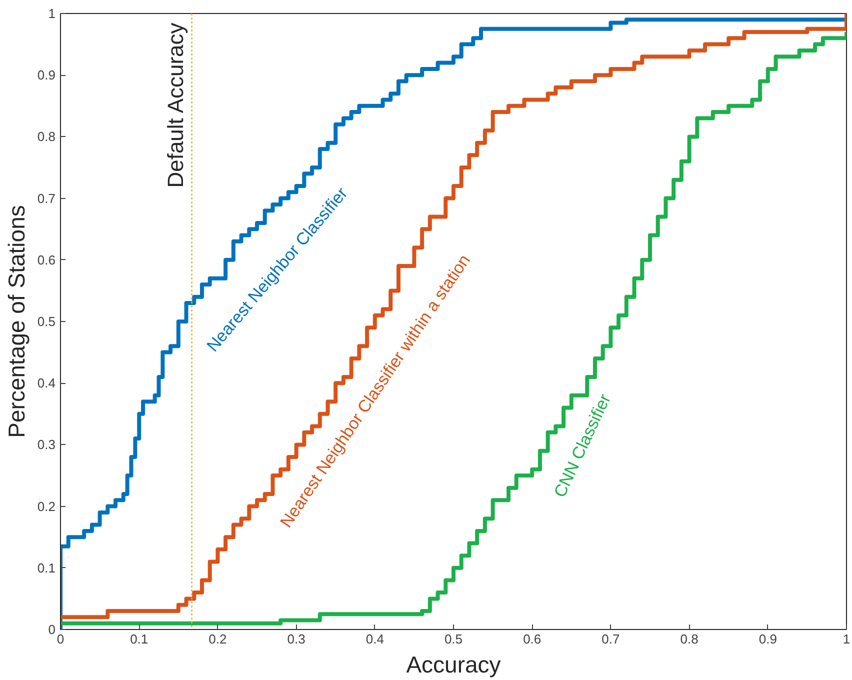 The height and width of the screenshot is (680, 852). What do you see at coordinates (46, 75) in the screenshot?
I see `y-tick-label: 0.9` at bounding box center [46, 75].